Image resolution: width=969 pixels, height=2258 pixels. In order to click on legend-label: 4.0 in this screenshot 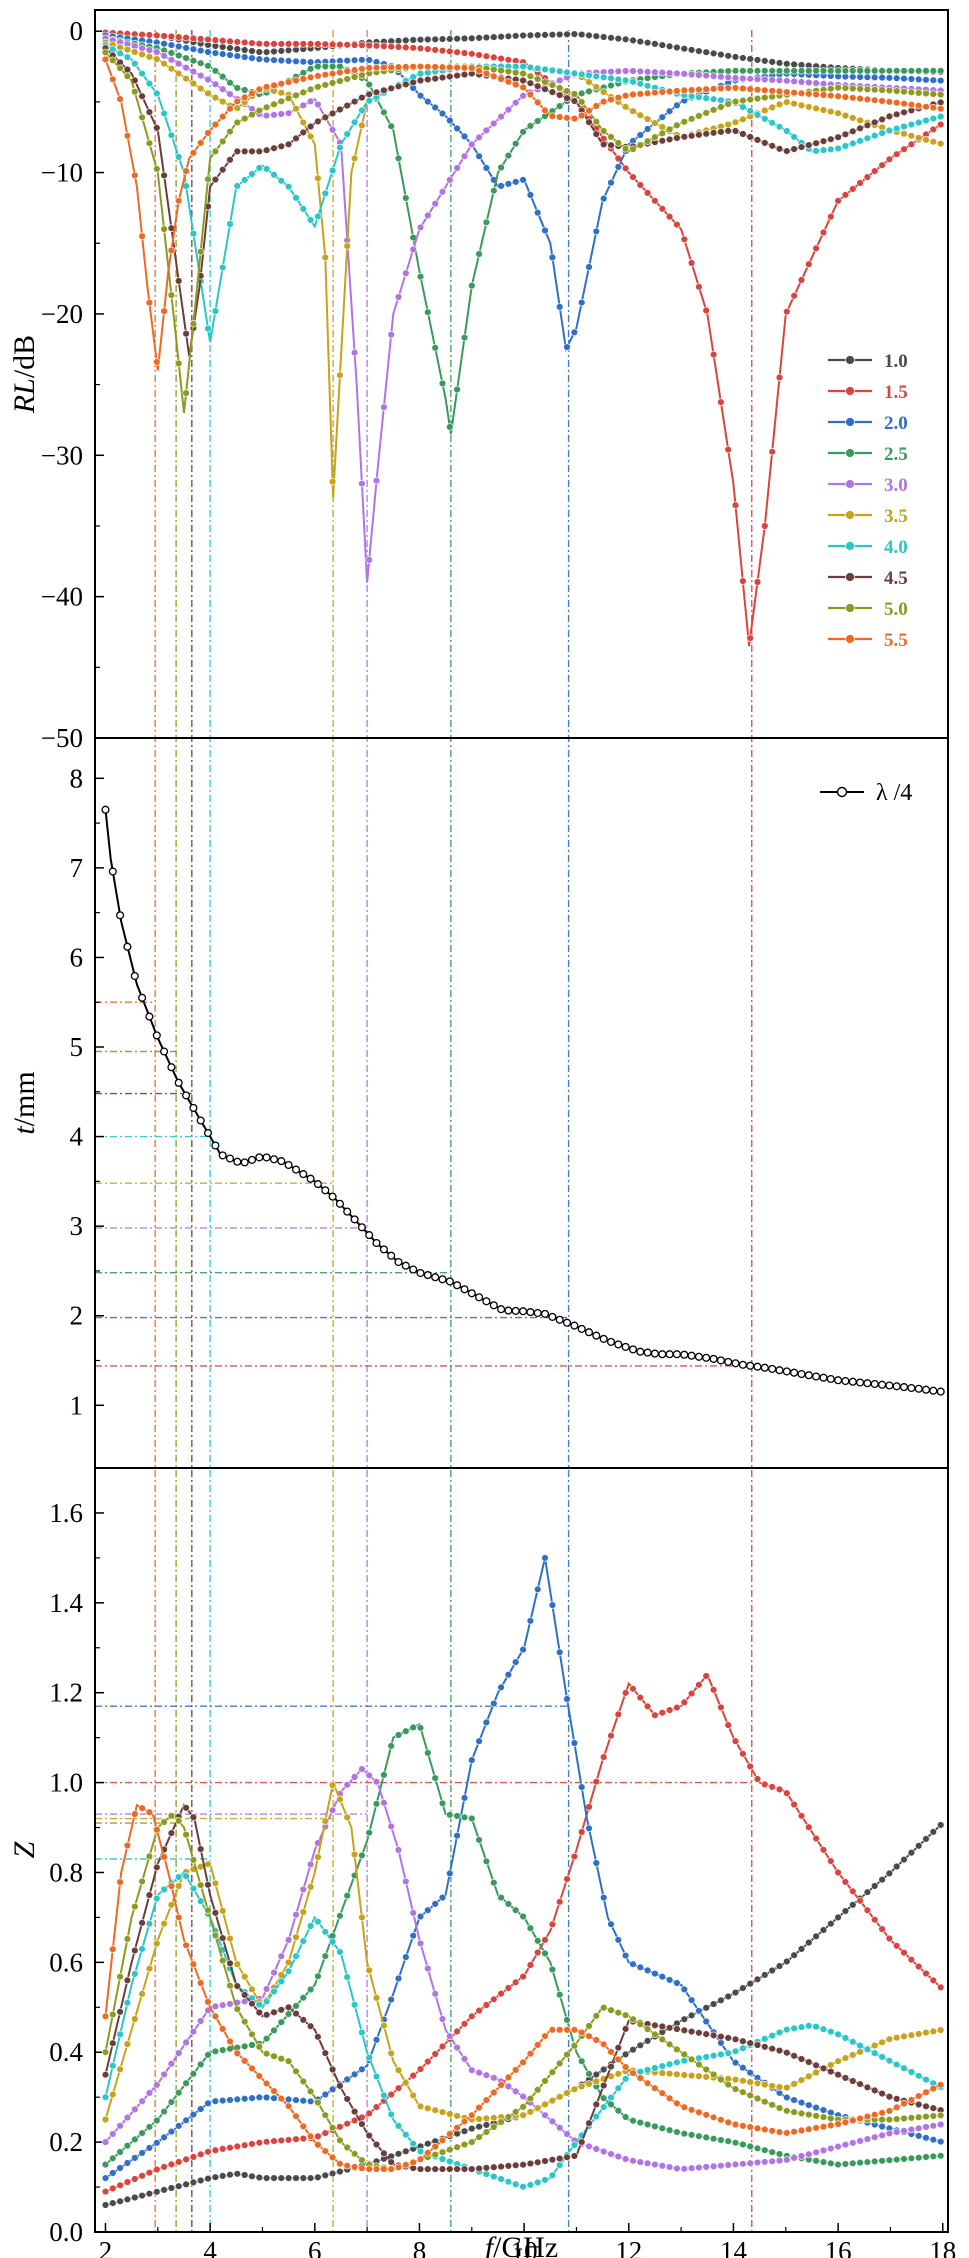, I will do `click(896, 547)`.